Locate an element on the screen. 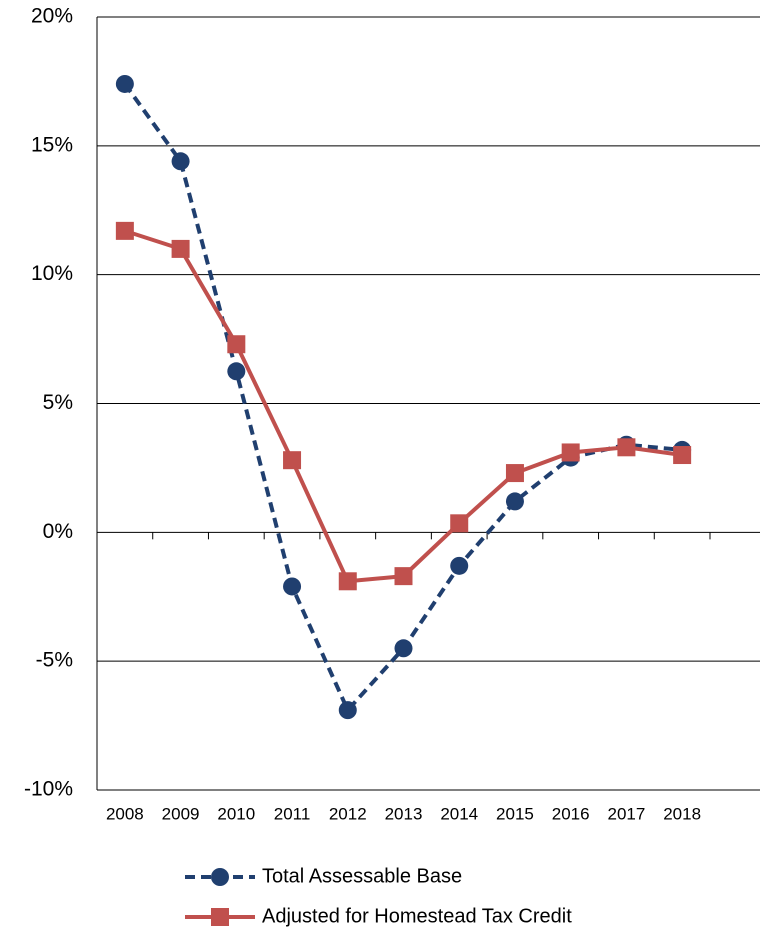  x-tick-label: 2017 is located at coordinates (626, 813).